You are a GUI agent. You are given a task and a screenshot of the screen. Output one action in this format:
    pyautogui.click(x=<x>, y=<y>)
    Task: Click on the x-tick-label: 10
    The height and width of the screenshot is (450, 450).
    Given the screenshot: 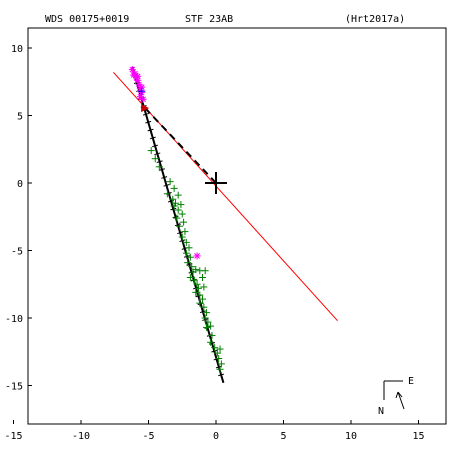 What is the action you would take?
    pyautogui.click(x=351, y=436)
    